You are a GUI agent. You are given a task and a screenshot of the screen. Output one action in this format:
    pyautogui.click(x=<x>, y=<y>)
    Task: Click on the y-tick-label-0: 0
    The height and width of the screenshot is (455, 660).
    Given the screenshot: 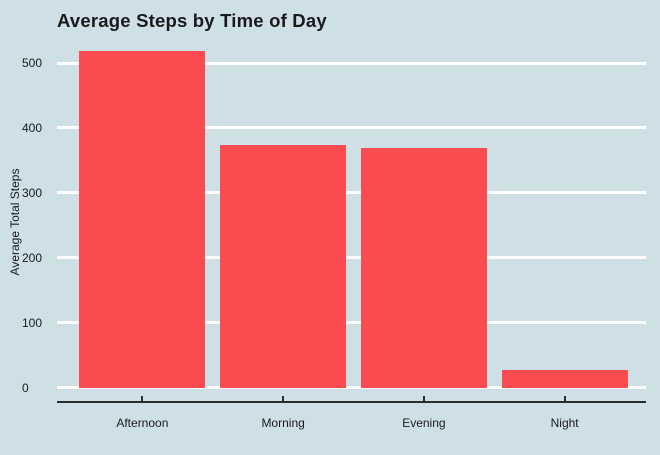 What is the action you would take?
    pyautogui.click(x=25, y=387)
    